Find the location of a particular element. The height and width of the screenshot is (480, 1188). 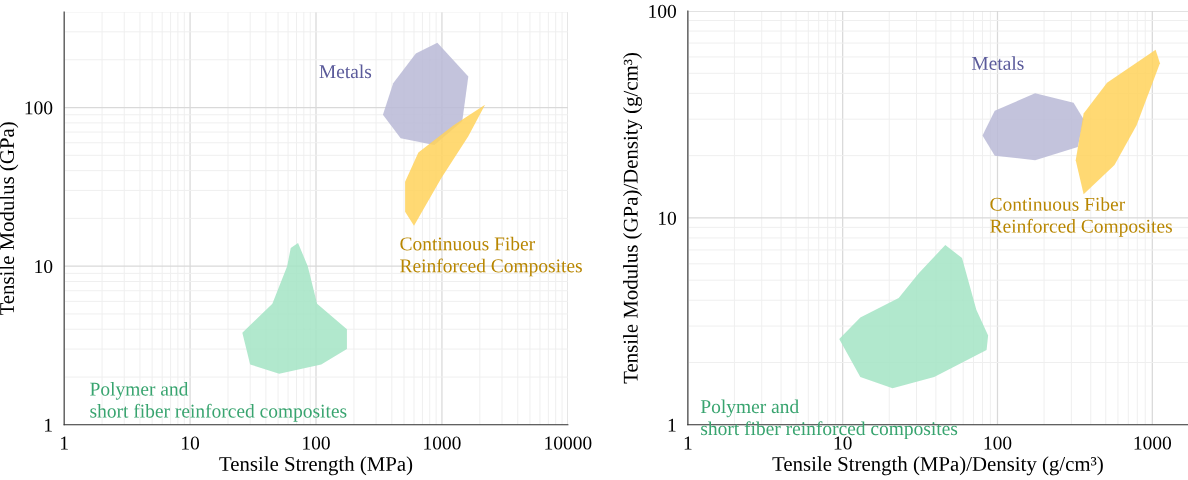

y-axis-title: Tensile Modulus (GPa)/Density (g/cm³) is located at coordinates (633, 218).